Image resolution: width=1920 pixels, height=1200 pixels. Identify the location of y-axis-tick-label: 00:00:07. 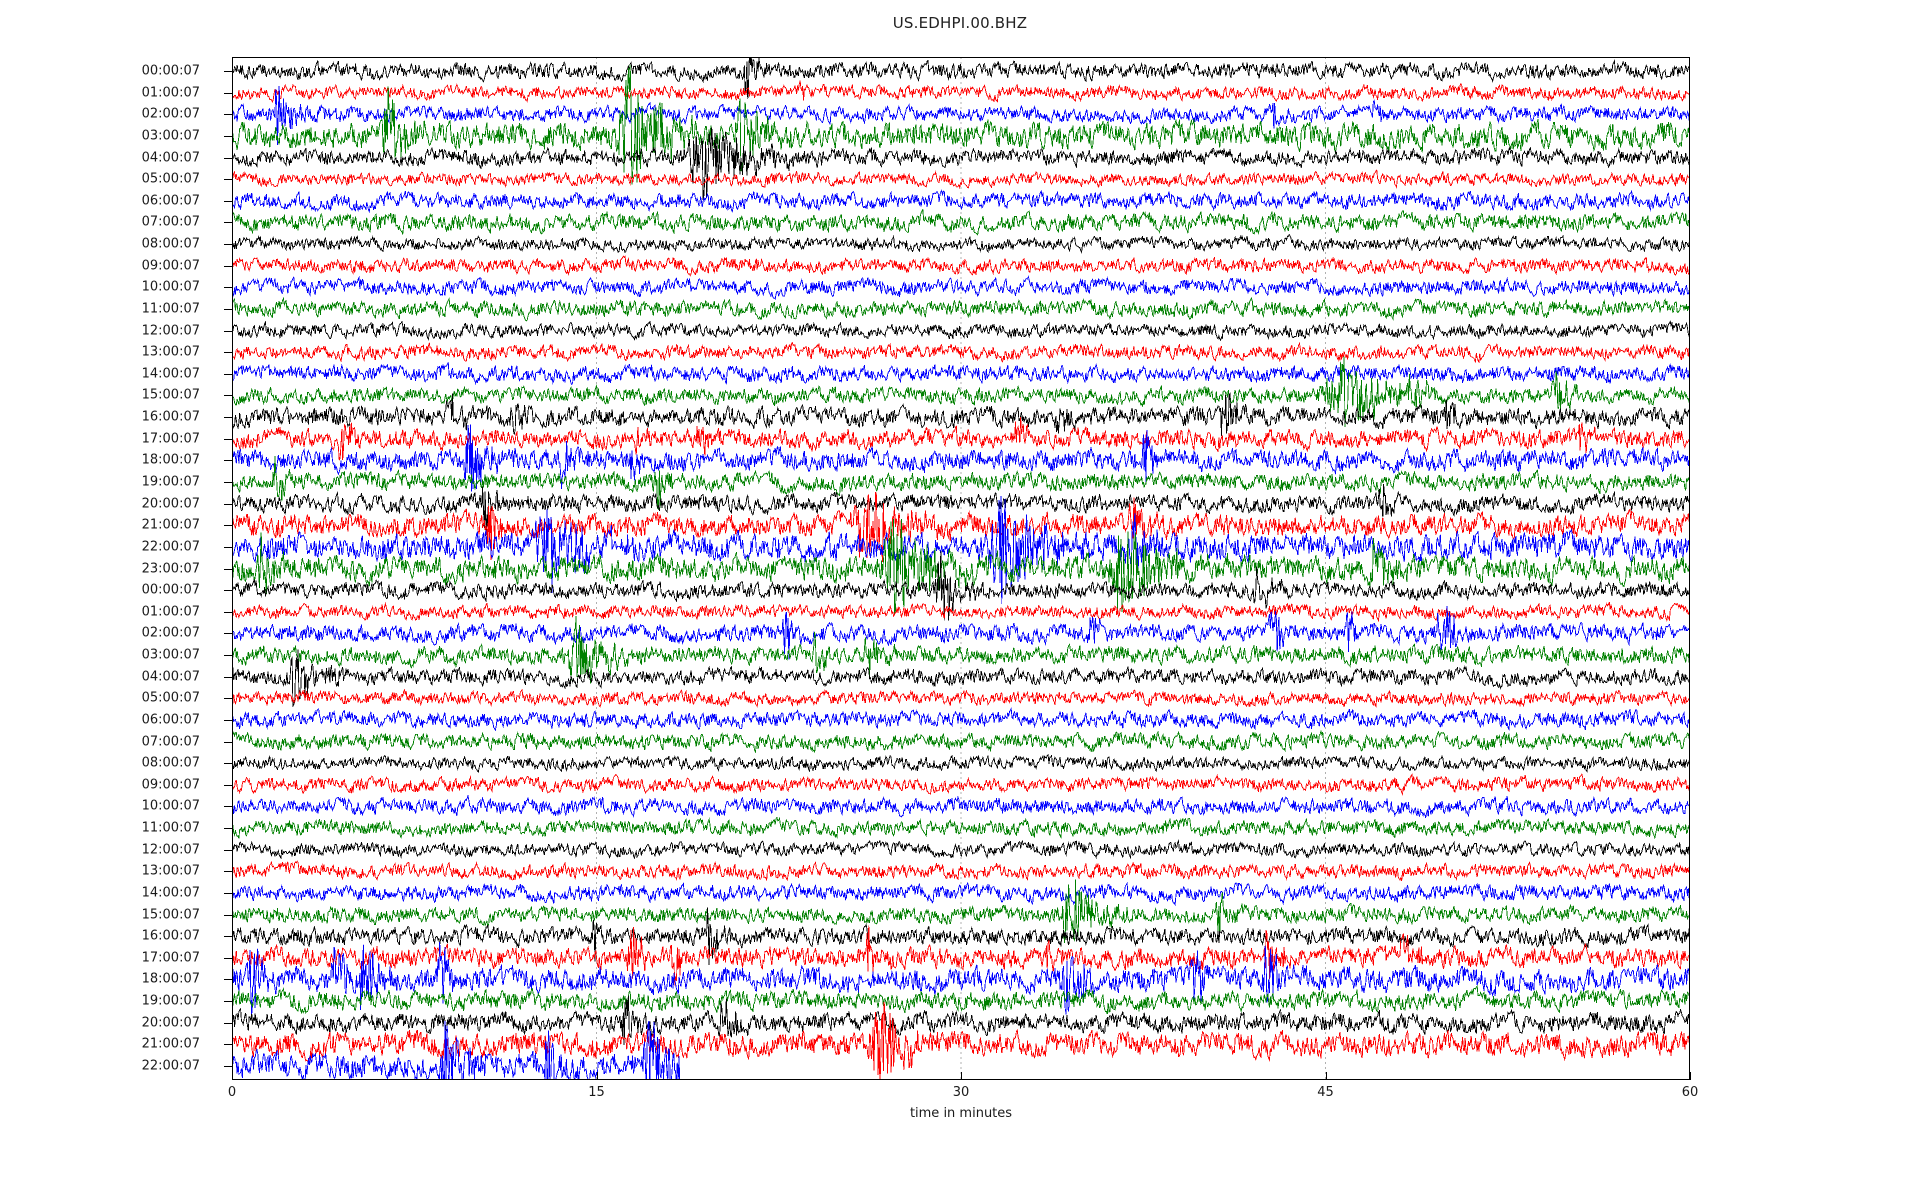
(170, 590).